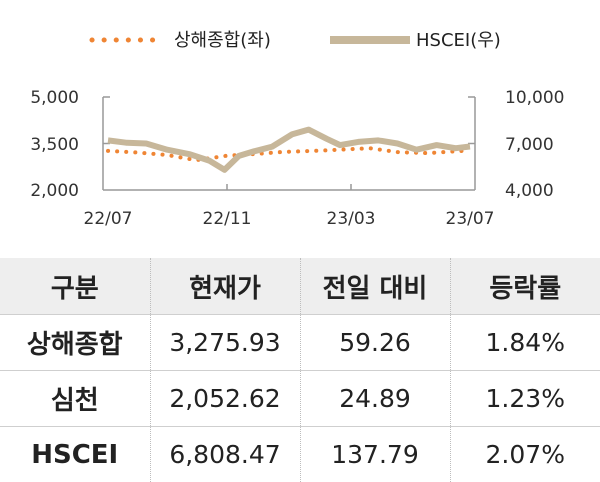 Image resolution: width=600 pixels, height=482 pixels. I want to click on row-name: HSCEI, so click(75, 454).